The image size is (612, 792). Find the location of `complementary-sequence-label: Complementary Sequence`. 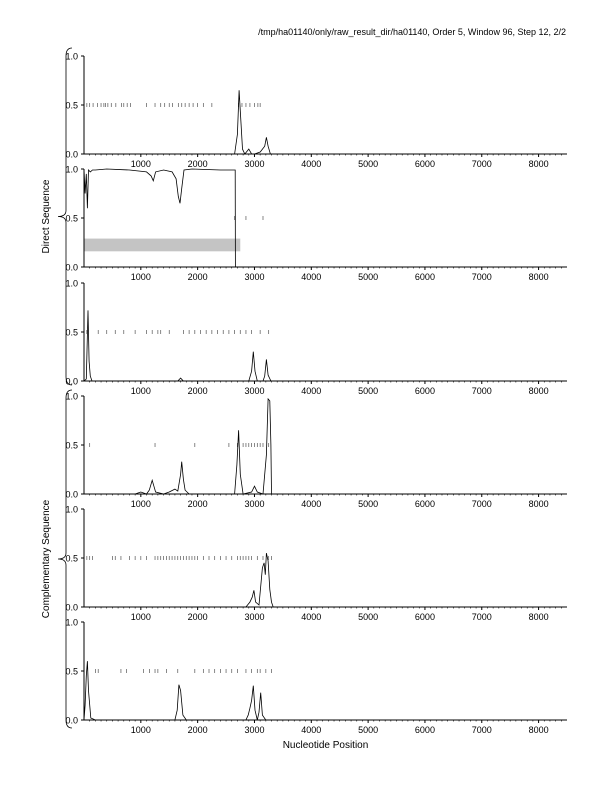

complementary-sequence-label: Complementary Sequence is located at coordinates (46, 558).